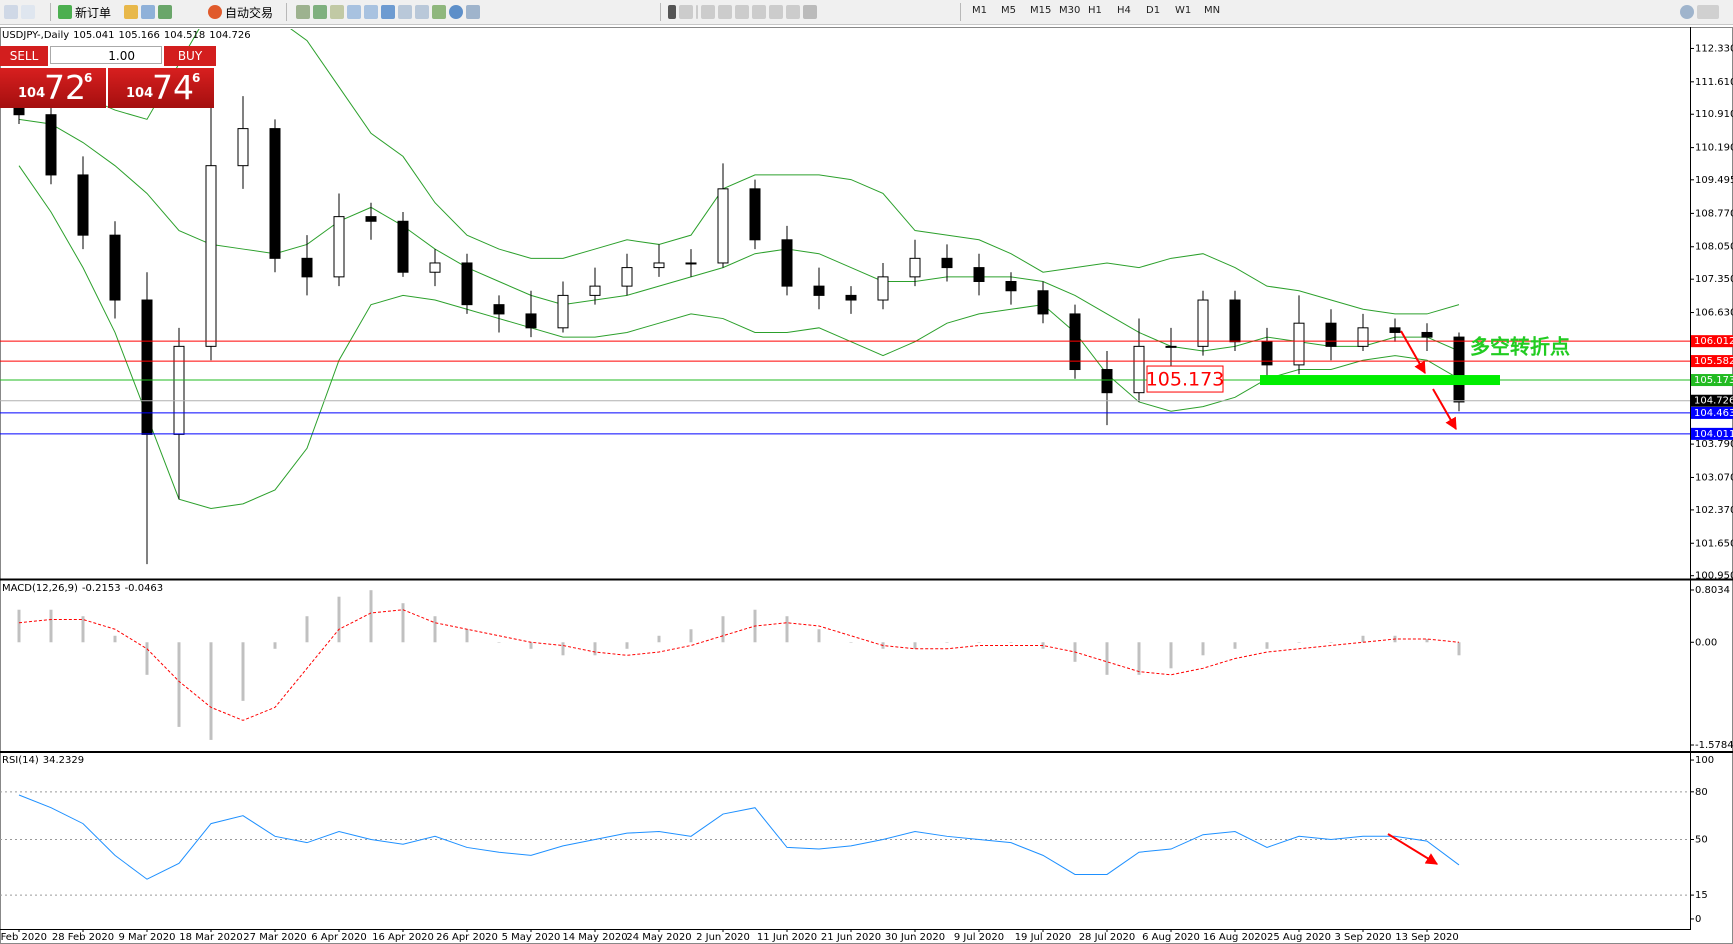  Describe the element at coordinates (1699, 12) in the screenshot. I see `search-icon` at that location.